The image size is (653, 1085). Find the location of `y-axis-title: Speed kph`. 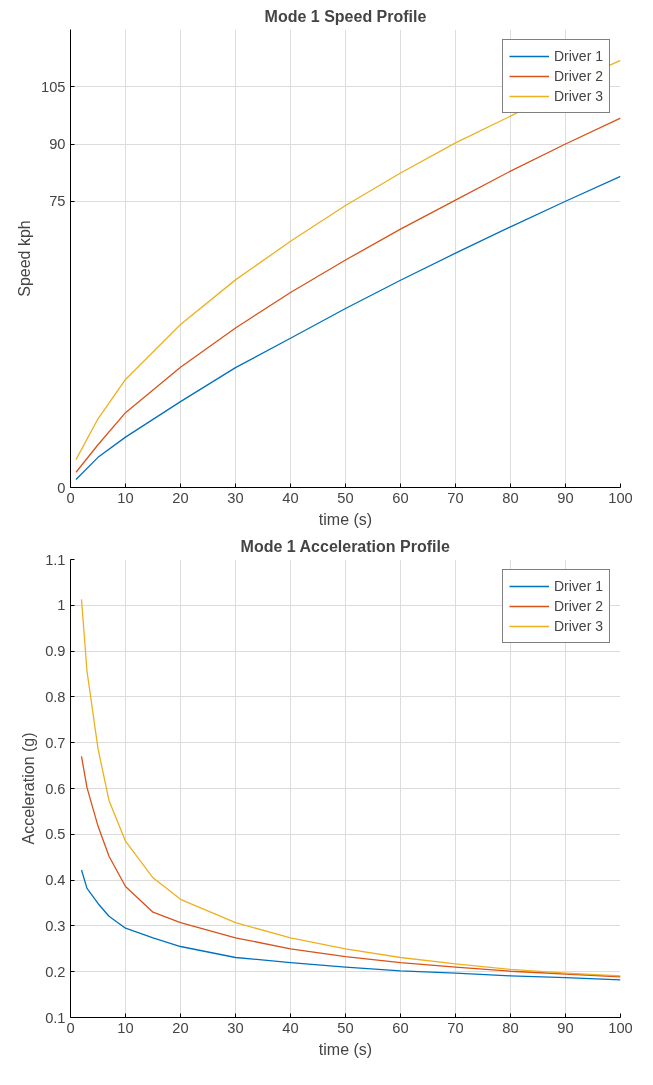

y-axis-title: Speed kph is located at coordinates (25, 258).